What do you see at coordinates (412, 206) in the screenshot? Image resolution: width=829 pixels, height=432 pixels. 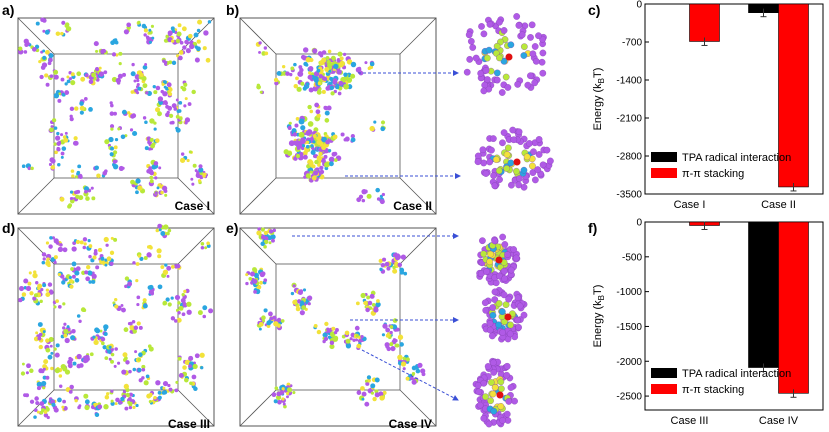 I see `case-label-ii: Case II` at bounding box center [412, 206].